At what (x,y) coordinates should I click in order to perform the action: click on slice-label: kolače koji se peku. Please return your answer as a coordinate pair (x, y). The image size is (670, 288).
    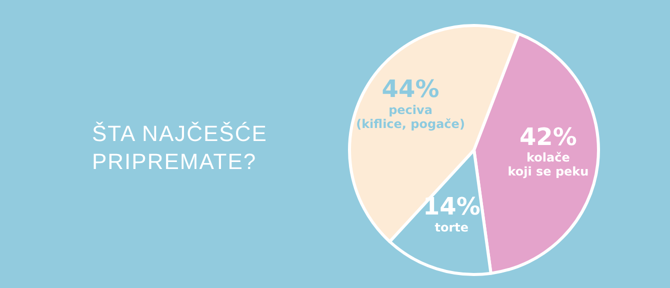
    Looking at the image, I should click on (548, 164).